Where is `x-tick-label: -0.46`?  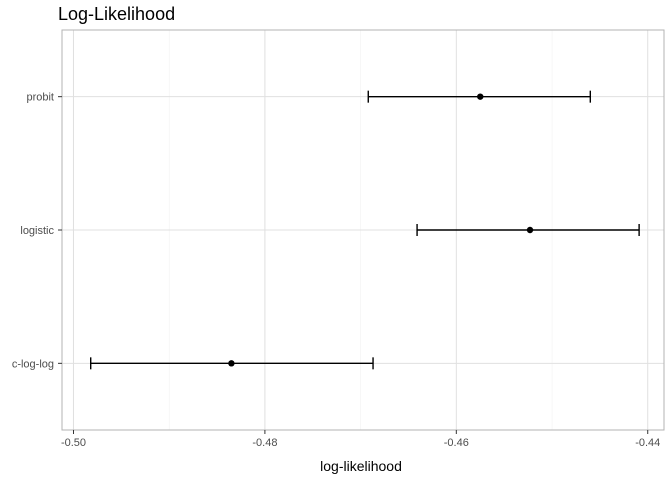
x-tick-label: -0.46 is located at coordinates (456, 443).